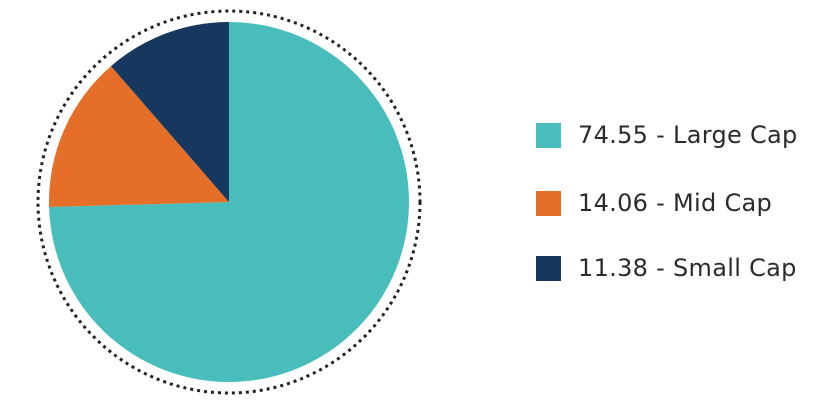  What do you see at coordinates (688, 135) in the screenshot?
I see `legend-label: 74.55 - Large Cap` at bounding box center [688, 135].